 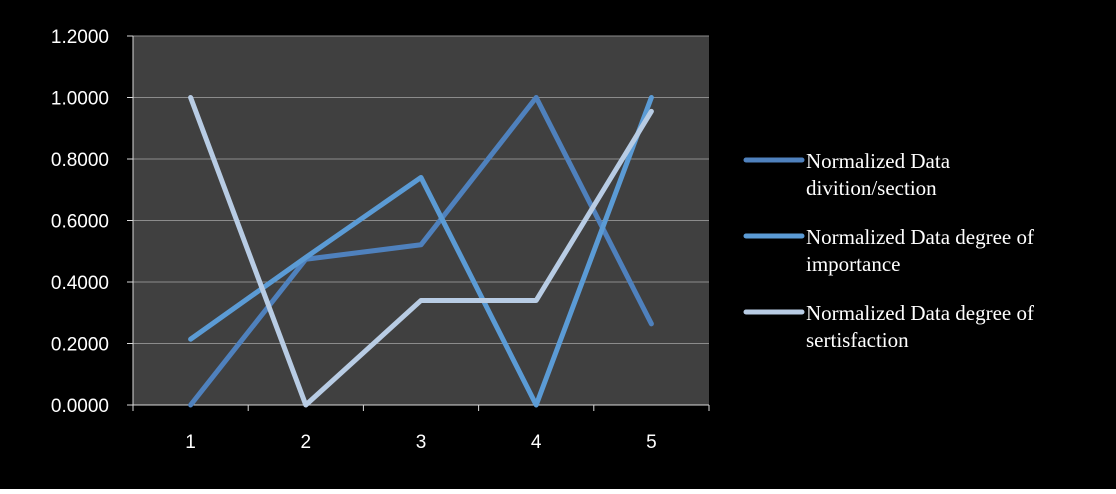 What do you see at coordinates (190, 442) in the screenshot?
I see `x-tick-label: 1` at bounding box center [190, 442].